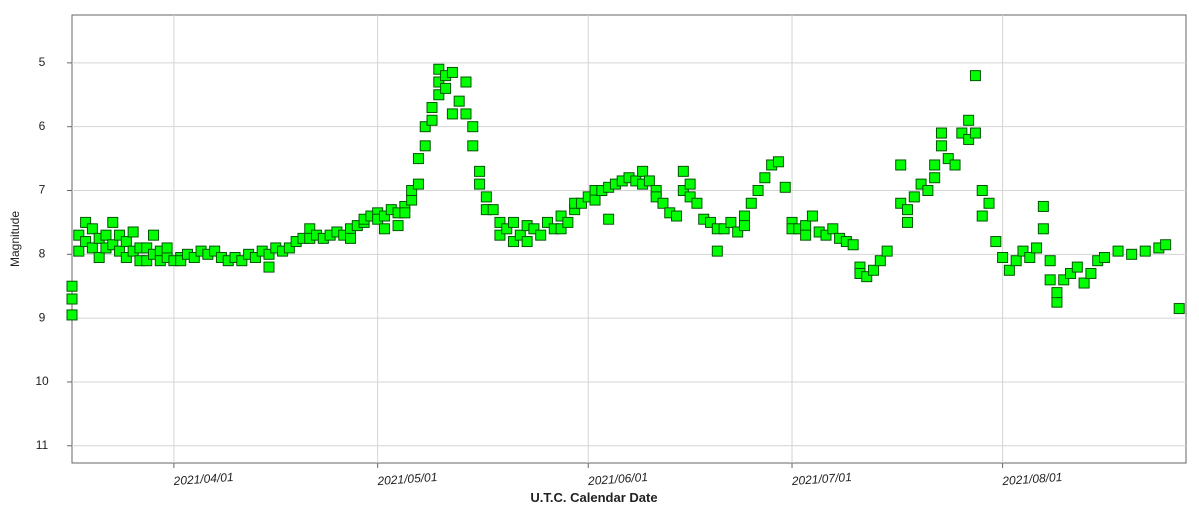 The height and width of the screenshot is (508, 1199). I want to click on x-tick-label: 2021/04/01, so click(203, 479).